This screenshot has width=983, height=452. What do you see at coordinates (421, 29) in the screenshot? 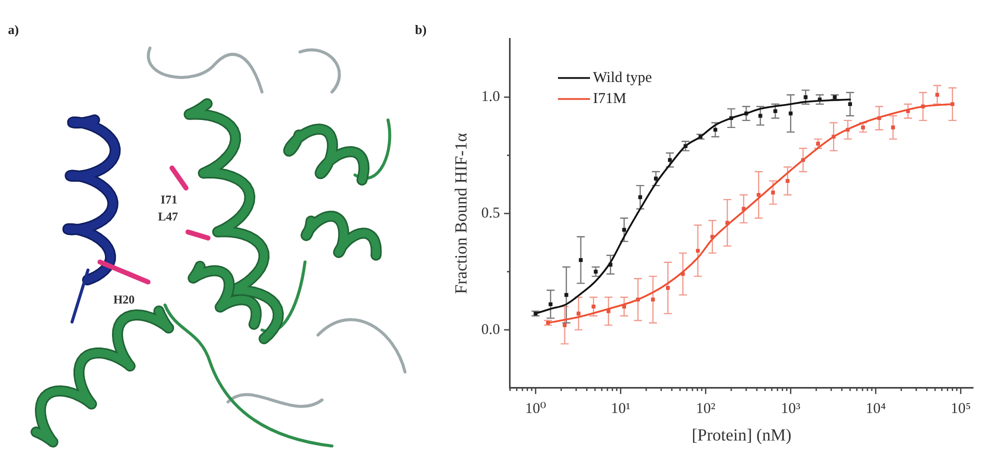
I see `chart-title: b)` at bounding box center [421, 29].